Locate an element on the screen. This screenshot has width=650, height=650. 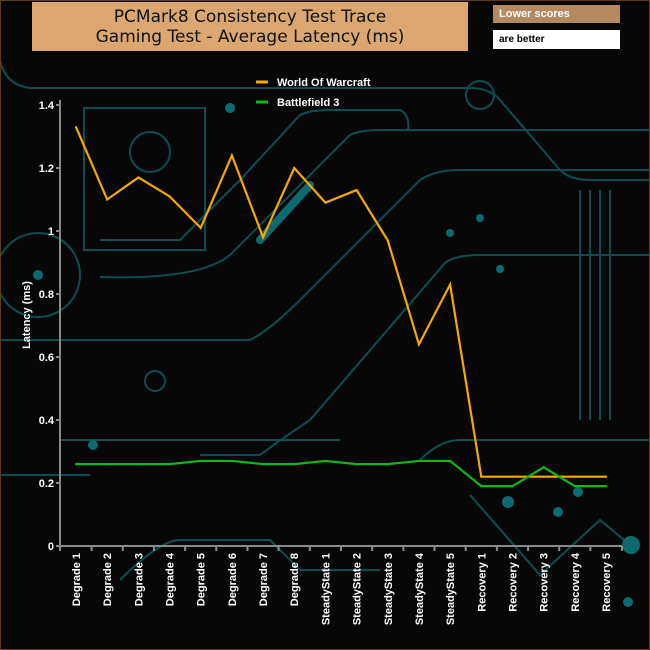
y-tick-label: 0.6 is located at coordinates (46, 358).